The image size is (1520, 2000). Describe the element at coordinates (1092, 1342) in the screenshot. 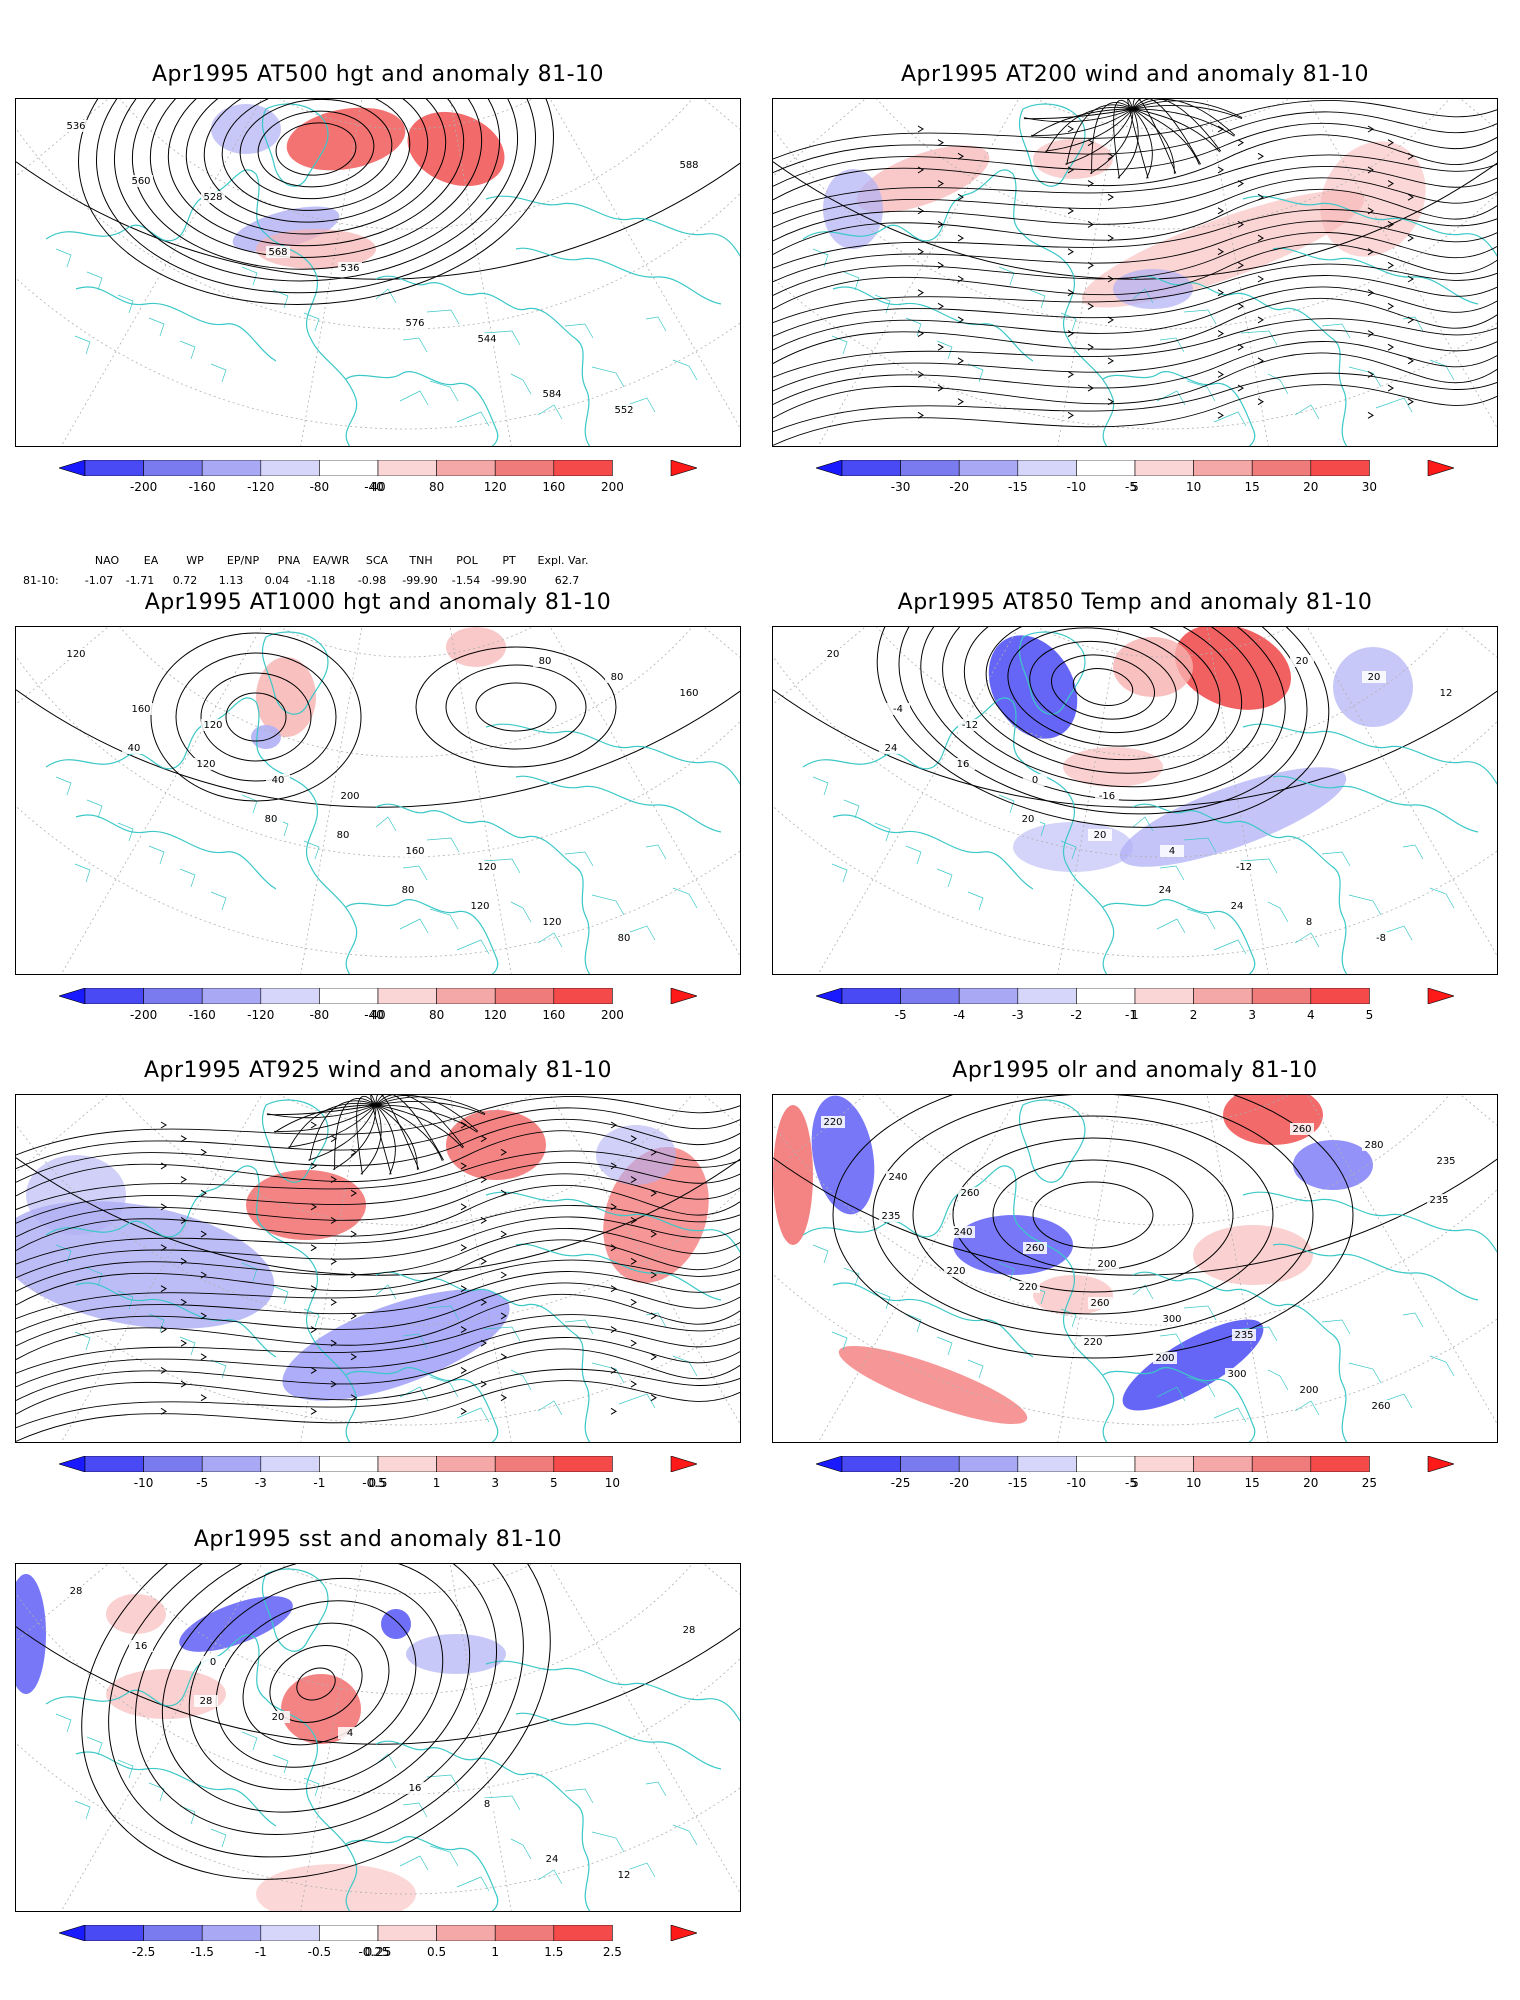

I see `contour-label: 220` at that location.